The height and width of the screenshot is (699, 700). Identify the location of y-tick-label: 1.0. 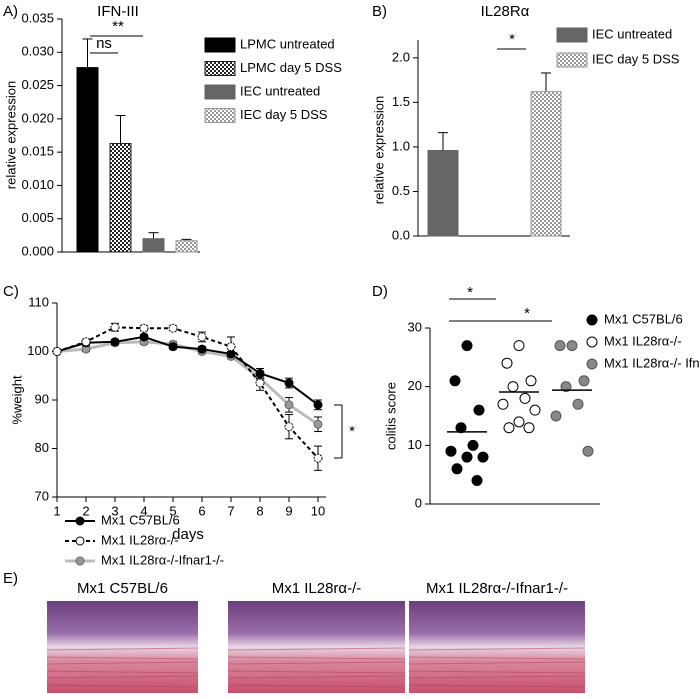
(401, 145).